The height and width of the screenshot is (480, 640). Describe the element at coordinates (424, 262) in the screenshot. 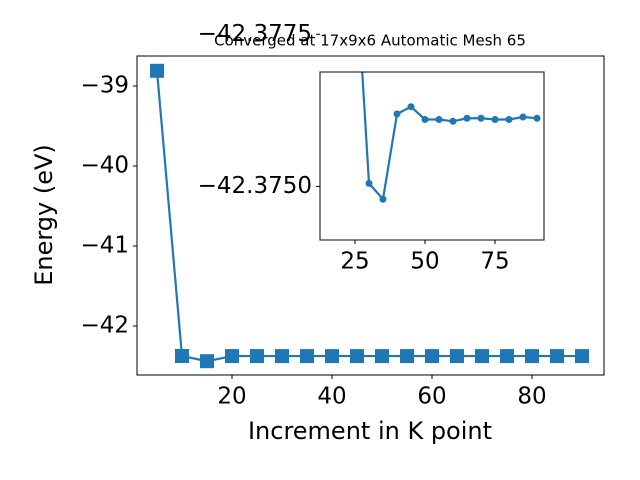

I see `x-tick-label: 50` at that location.